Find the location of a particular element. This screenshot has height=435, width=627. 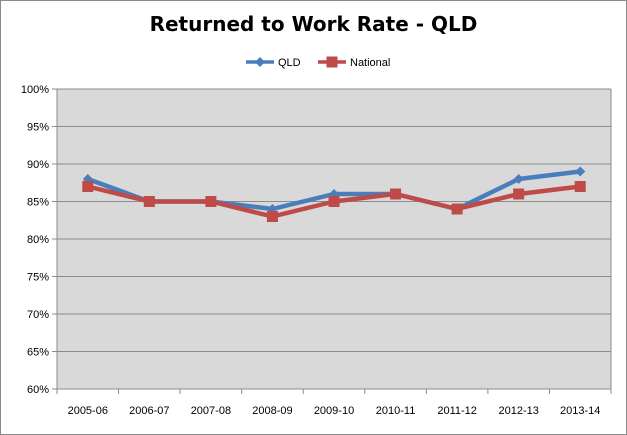

y-tick-label: 75% is located at coordinates (38, 278).